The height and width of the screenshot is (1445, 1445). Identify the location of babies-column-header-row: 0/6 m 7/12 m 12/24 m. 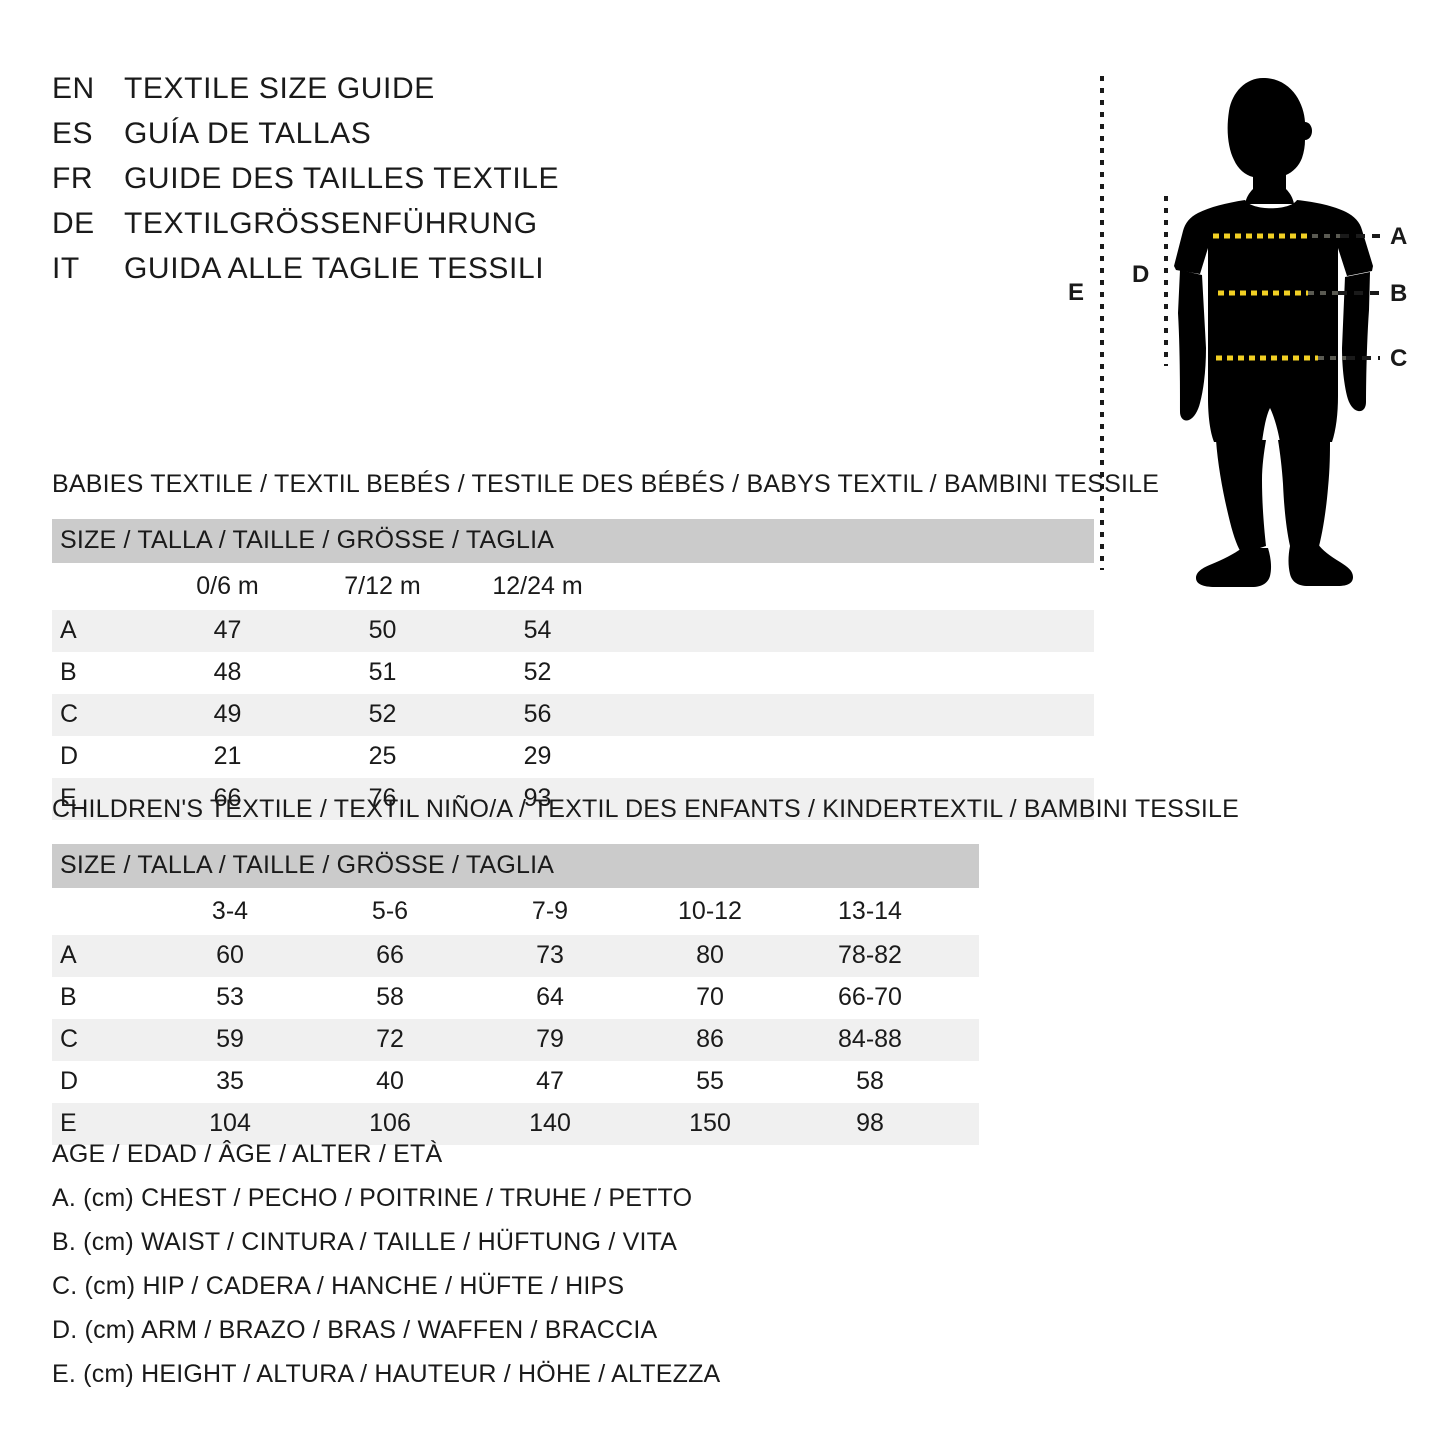
(573, 586).